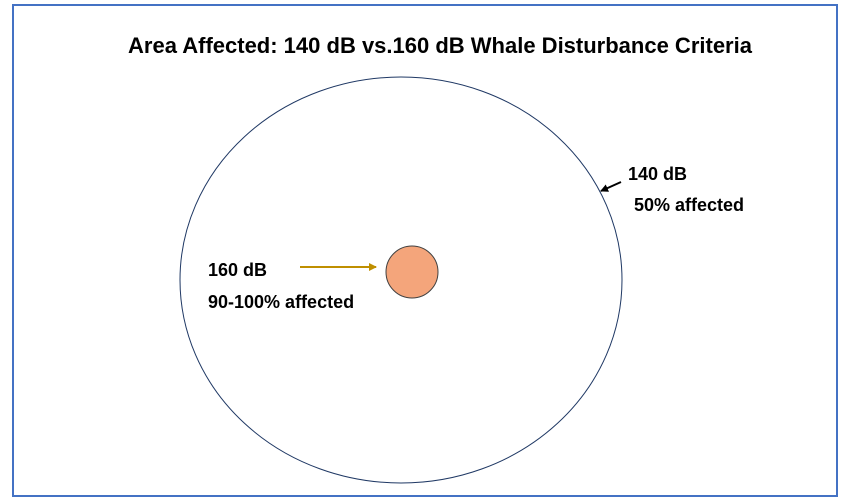  I want to click on inner-level: 160 dB, so click(237, 270).